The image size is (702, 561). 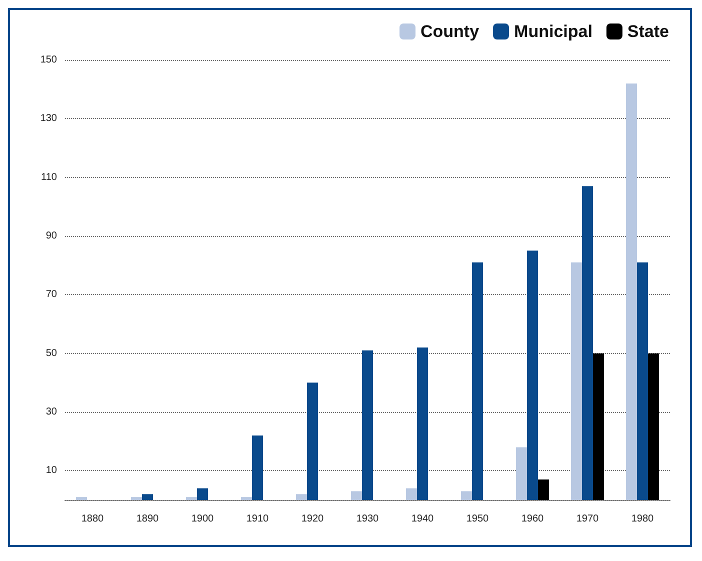 I want to click on y-tick-label: 90, so click(x=52, y=236).